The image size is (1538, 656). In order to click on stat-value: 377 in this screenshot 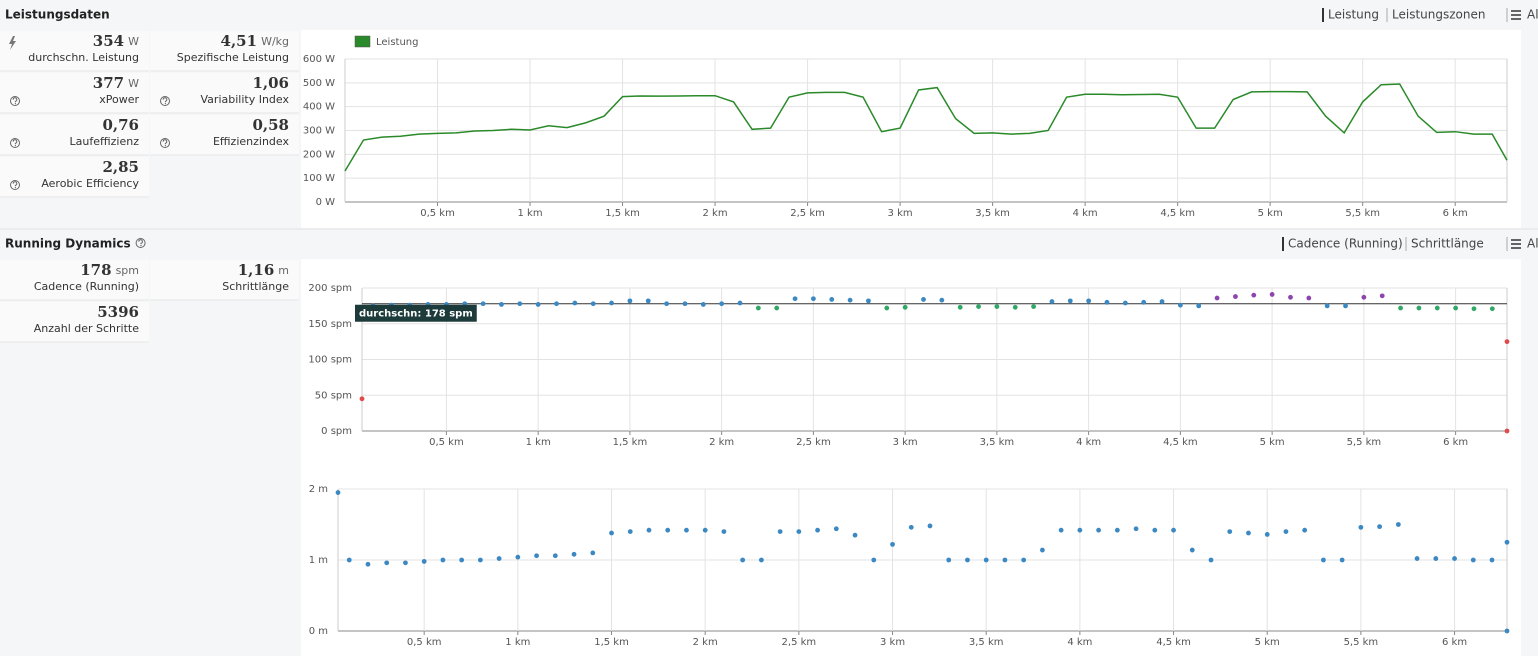, I will do `click(108, 83)`.